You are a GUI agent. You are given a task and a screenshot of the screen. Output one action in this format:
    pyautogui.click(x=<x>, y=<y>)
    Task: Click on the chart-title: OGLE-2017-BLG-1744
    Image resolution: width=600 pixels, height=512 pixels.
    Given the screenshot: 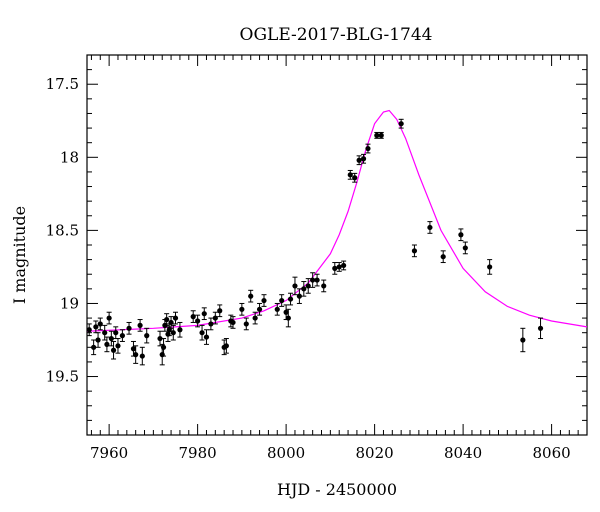 What is the action you would take?
    pyautogui.click(x=336, y=35)
    